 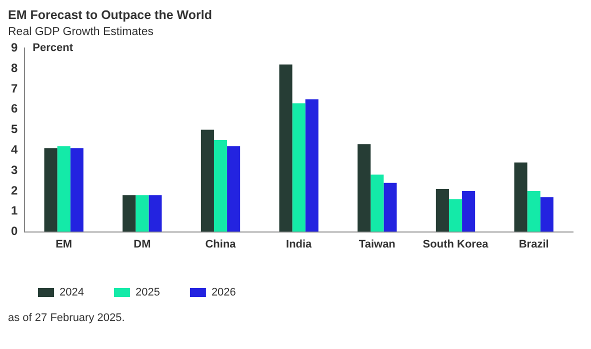 I want to click on x-tick-label: DM, so click(x=142, y=244).